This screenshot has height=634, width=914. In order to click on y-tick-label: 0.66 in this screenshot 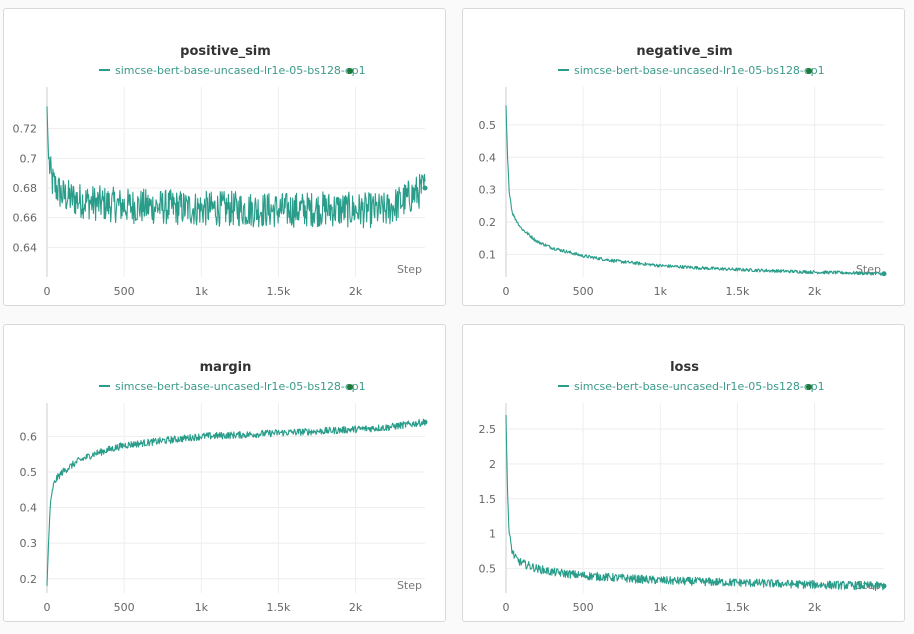, I will do `click(25, 218)`.